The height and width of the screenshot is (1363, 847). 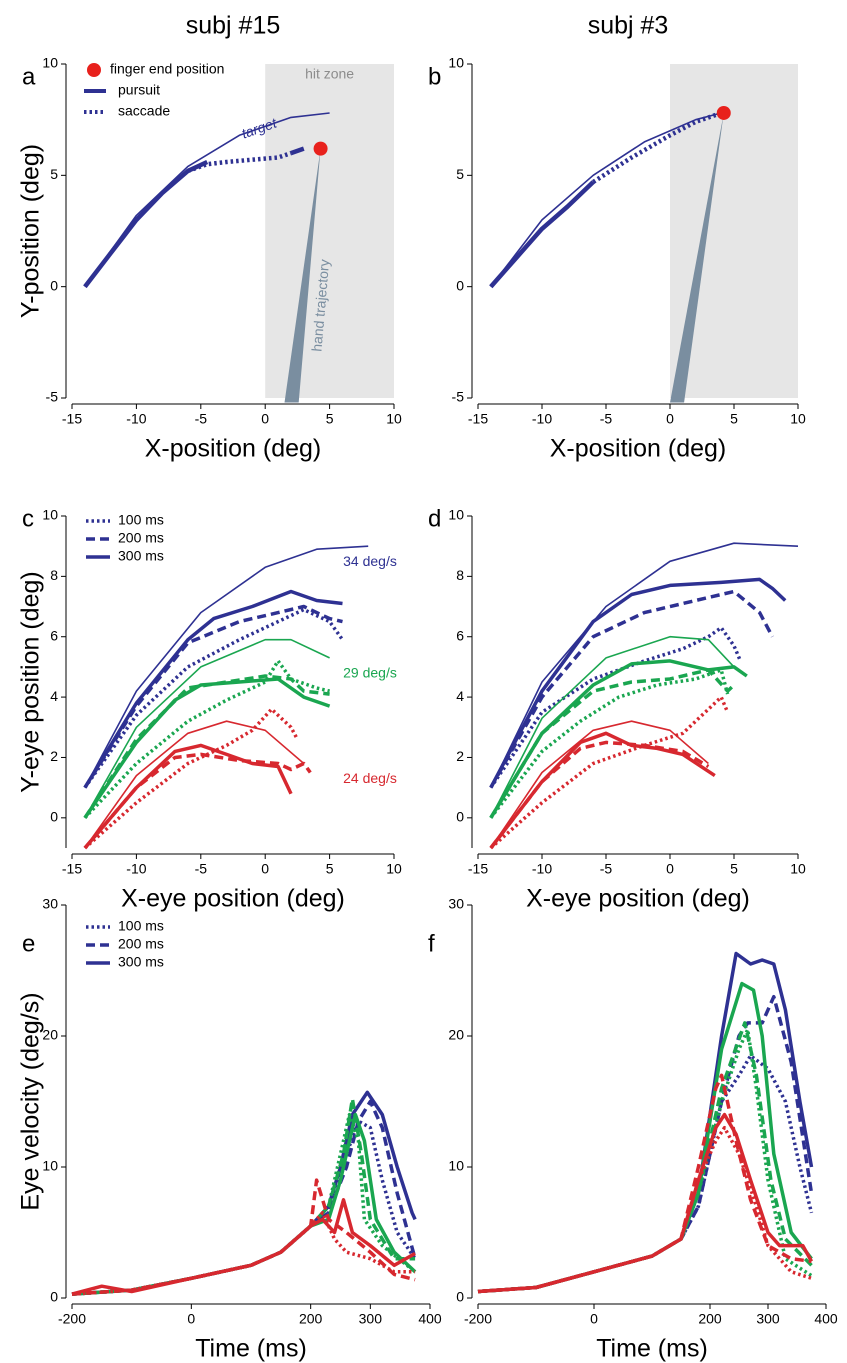 What do you see at coordinates (302, 275) in the screenshot?
I see `hand-trajectory` at bounding box center [302, 275].